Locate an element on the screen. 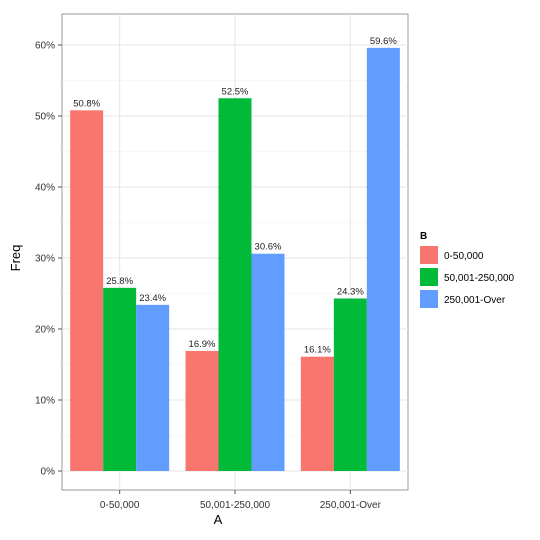 The width and height of the screenshot is (540, 540). y-tick-label: 30% is located at coordinates (45, 259).